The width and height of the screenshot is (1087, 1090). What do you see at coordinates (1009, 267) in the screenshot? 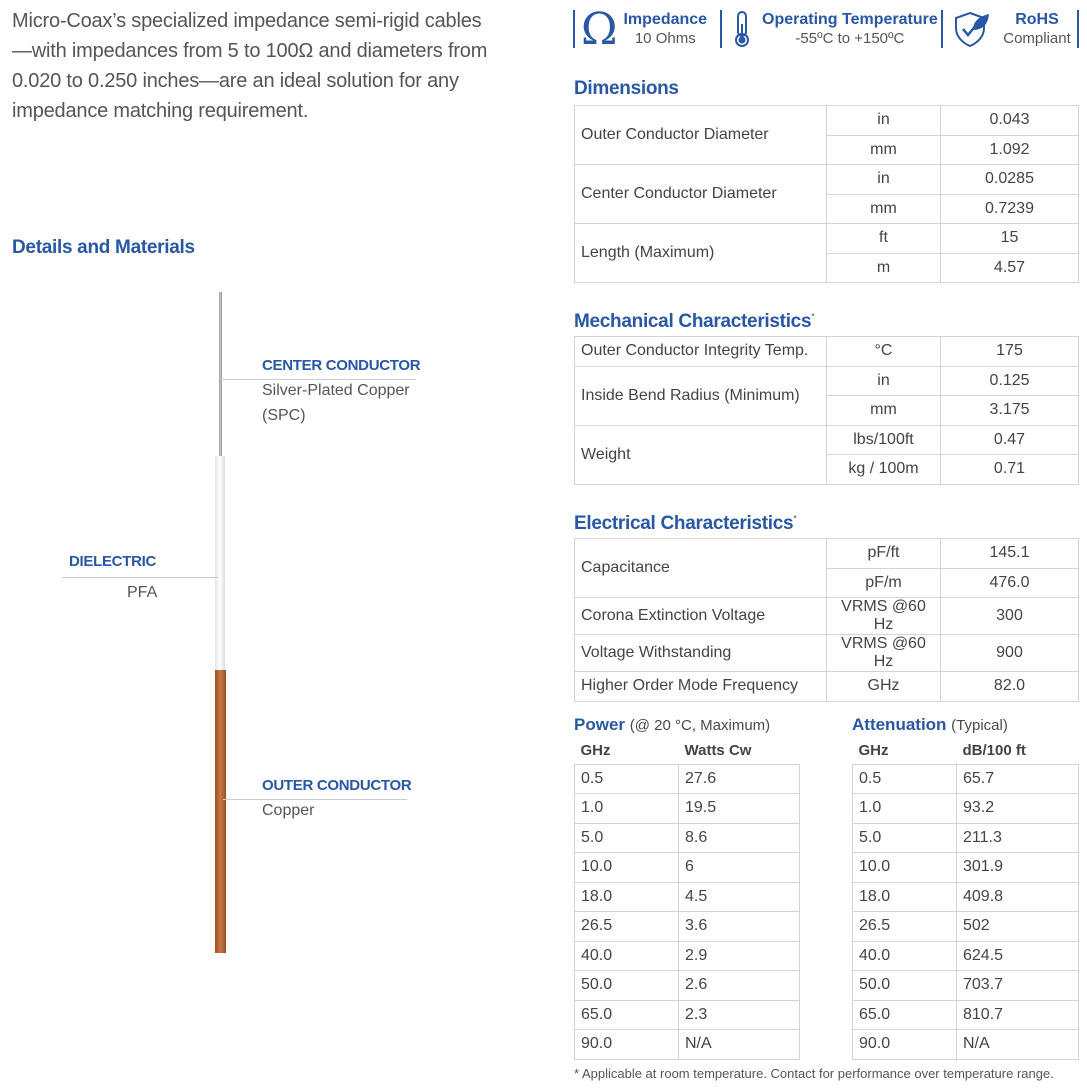
I see `spec-value: 4.57` at bounding box center [1009, 267].